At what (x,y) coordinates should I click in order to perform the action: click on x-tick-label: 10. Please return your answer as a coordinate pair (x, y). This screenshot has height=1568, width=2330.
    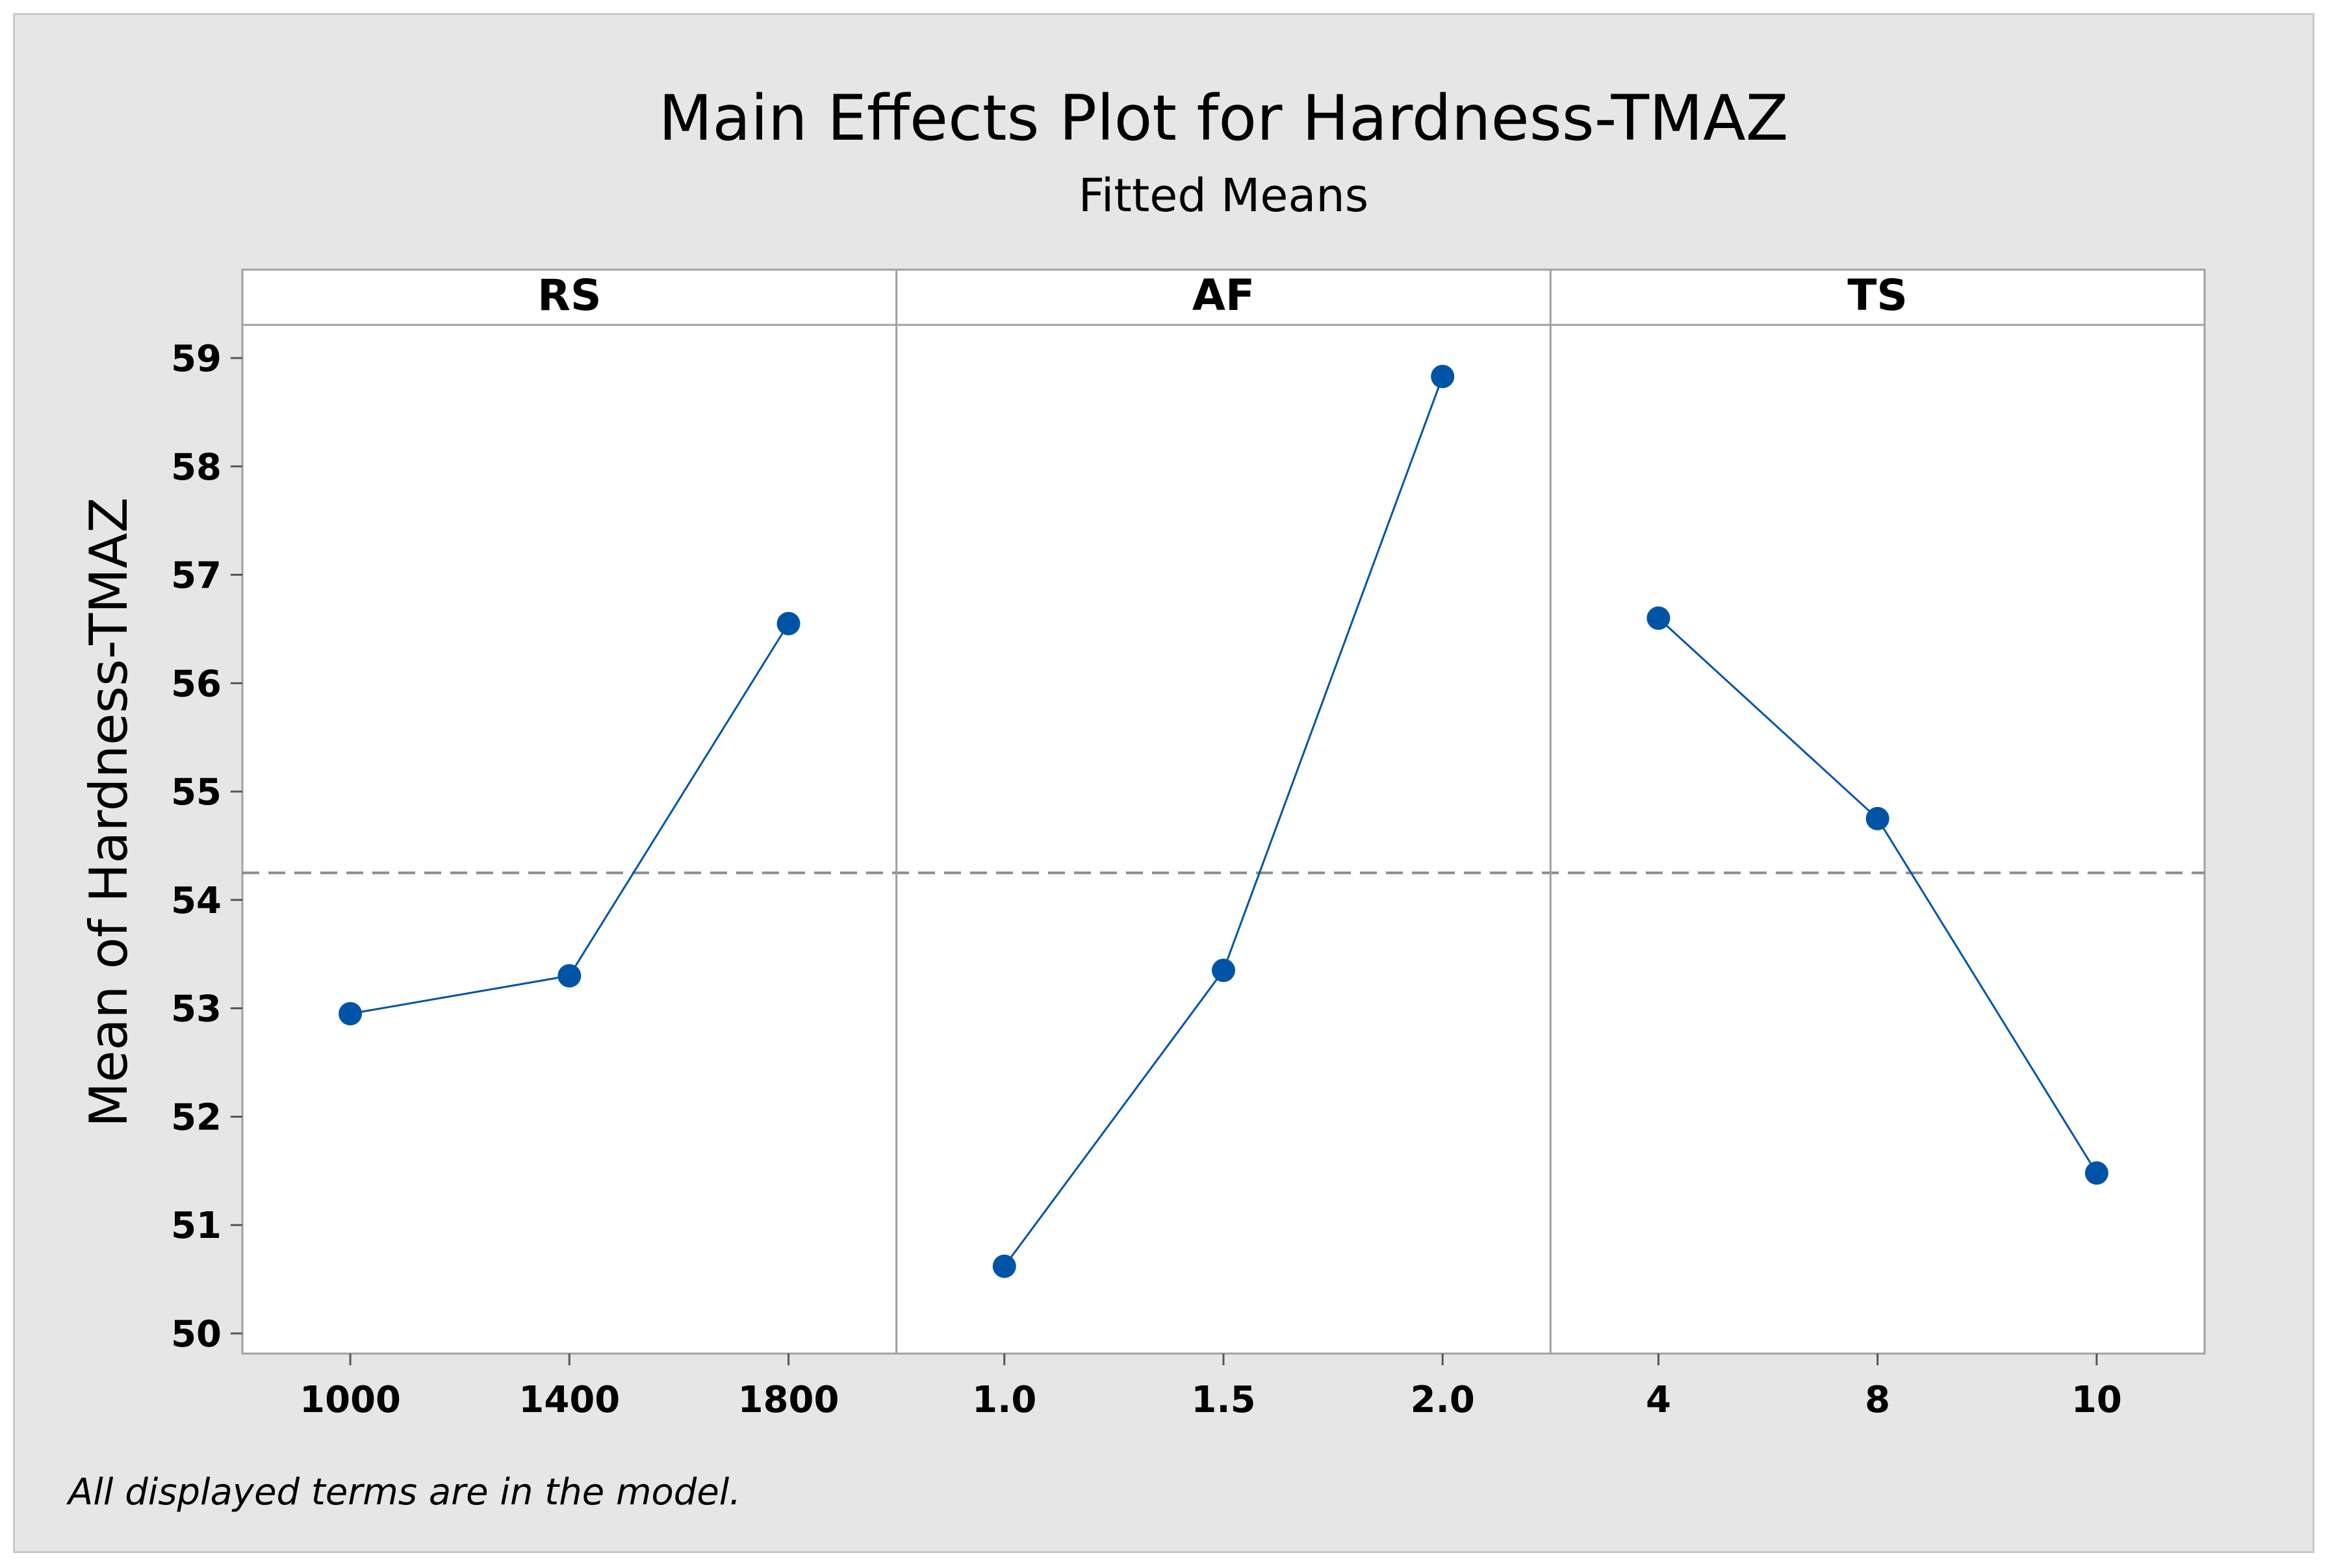
    Looking at the image, I should click on (2096, 1400).